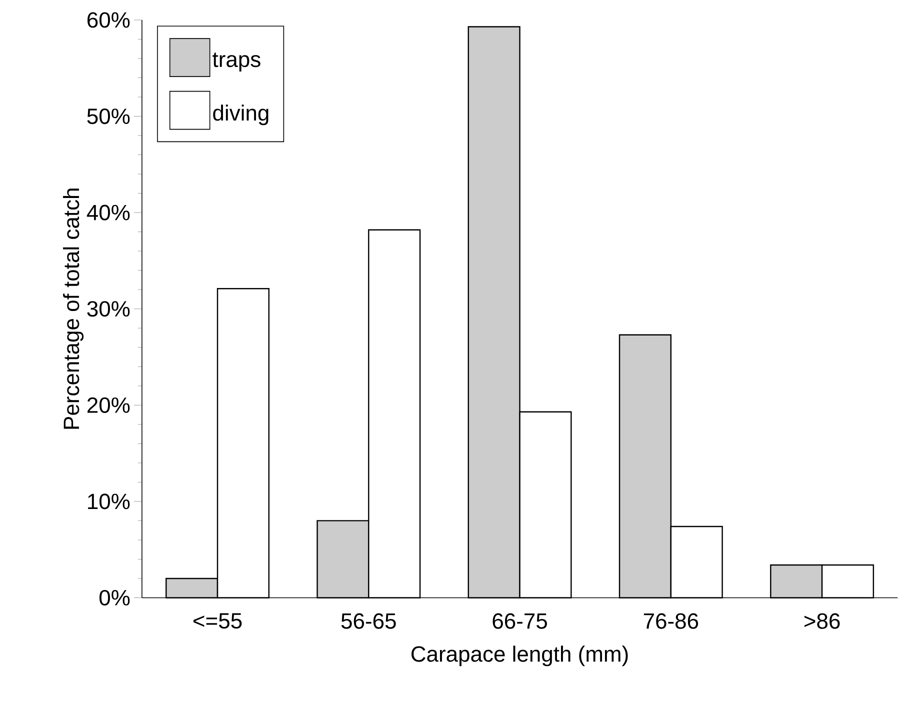  Describe the element at coordinates (671, 621) in the screenshot. I see `x-tick-label: 76-86` at that location.